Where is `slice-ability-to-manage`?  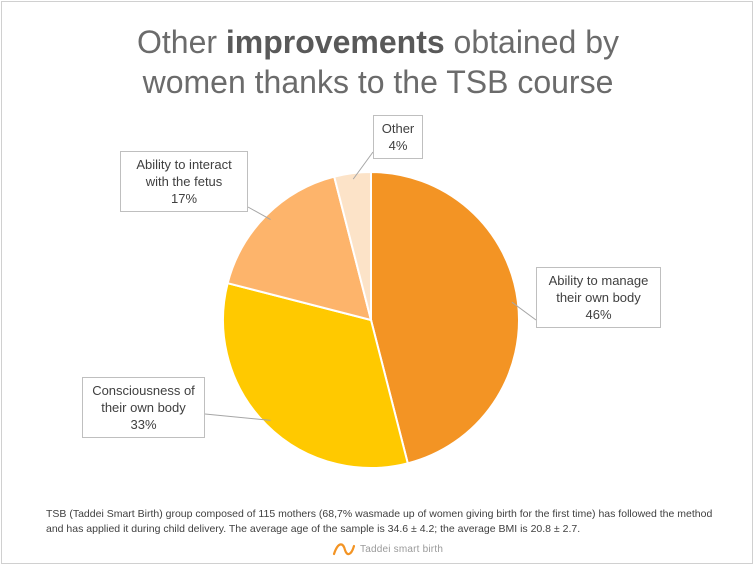 slice-ability-to-manage is located at coordinates (445, 317).